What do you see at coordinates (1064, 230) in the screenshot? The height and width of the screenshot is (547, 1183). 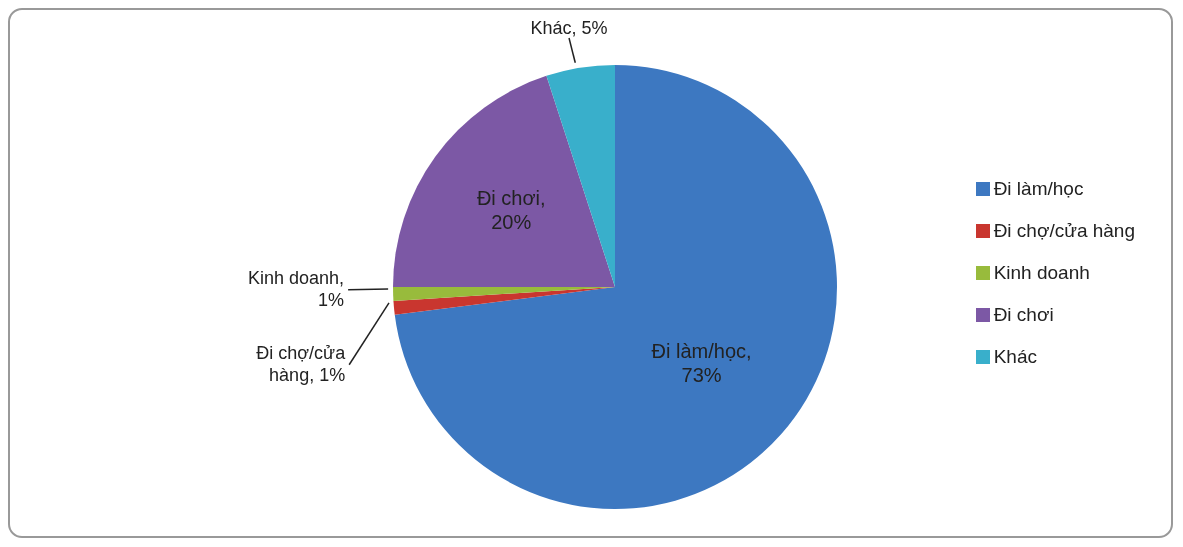 I see `legend-label: Đi chợ/cửa hàng` at bounding box center [1064, 230].